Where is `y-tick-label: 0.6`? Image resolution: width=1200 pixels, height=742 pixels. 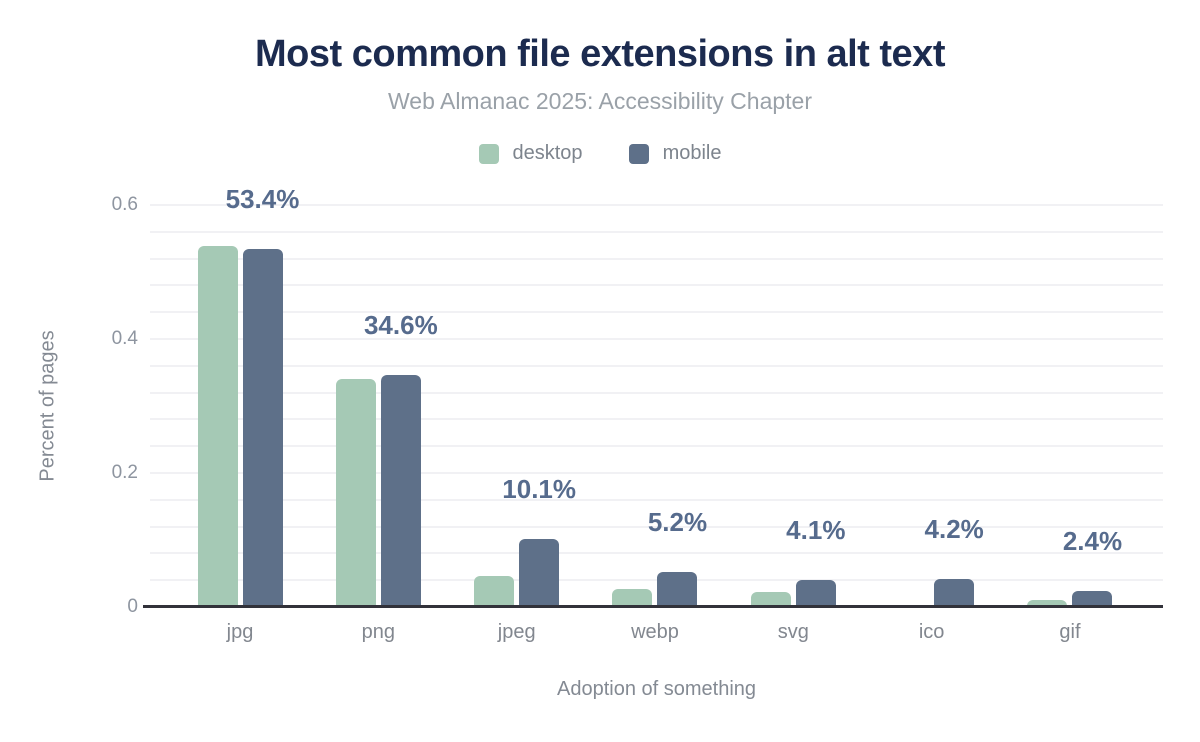 y-tick-label: 0.6 is located at coordinates (124, 204).